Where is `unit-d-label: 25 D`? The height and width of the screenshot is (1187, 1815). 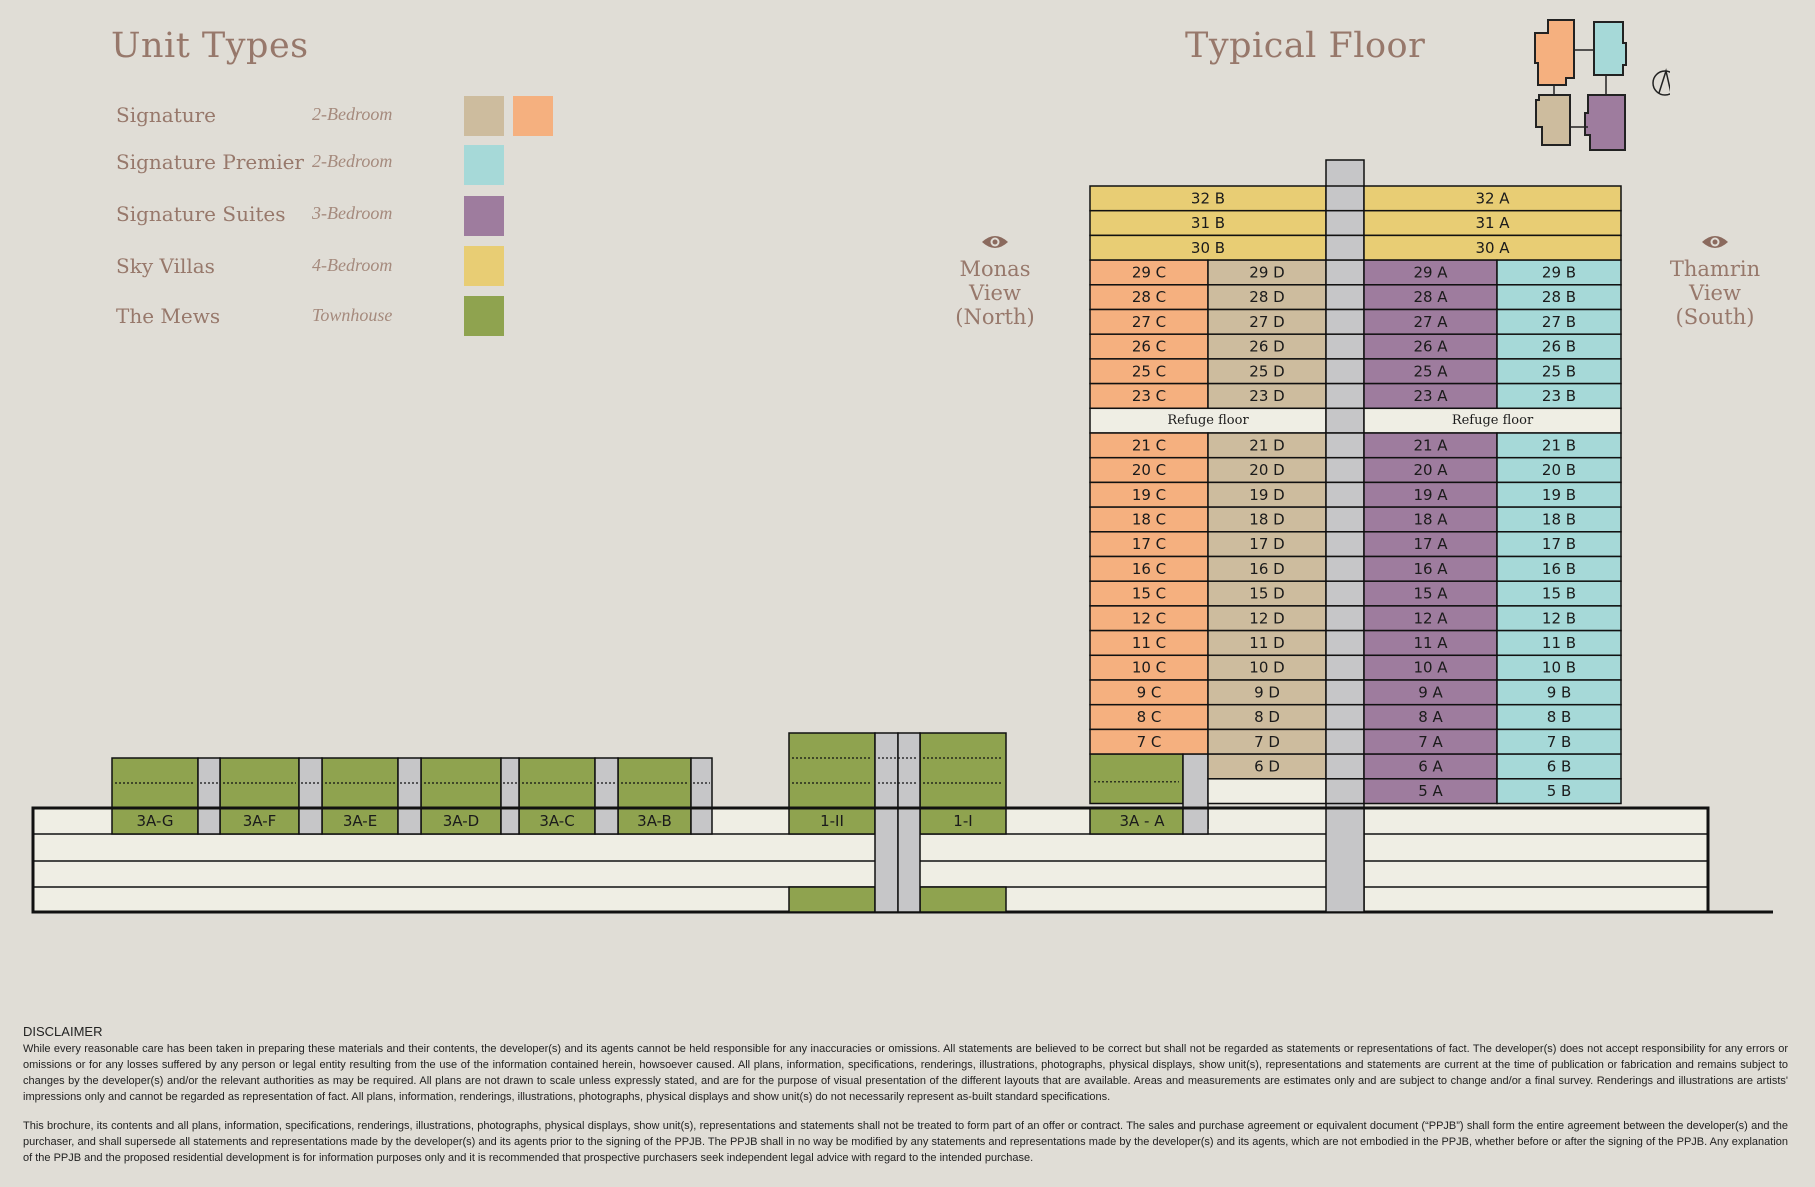
unit-d-label: 25 D is located at coordinates (1266, 371).